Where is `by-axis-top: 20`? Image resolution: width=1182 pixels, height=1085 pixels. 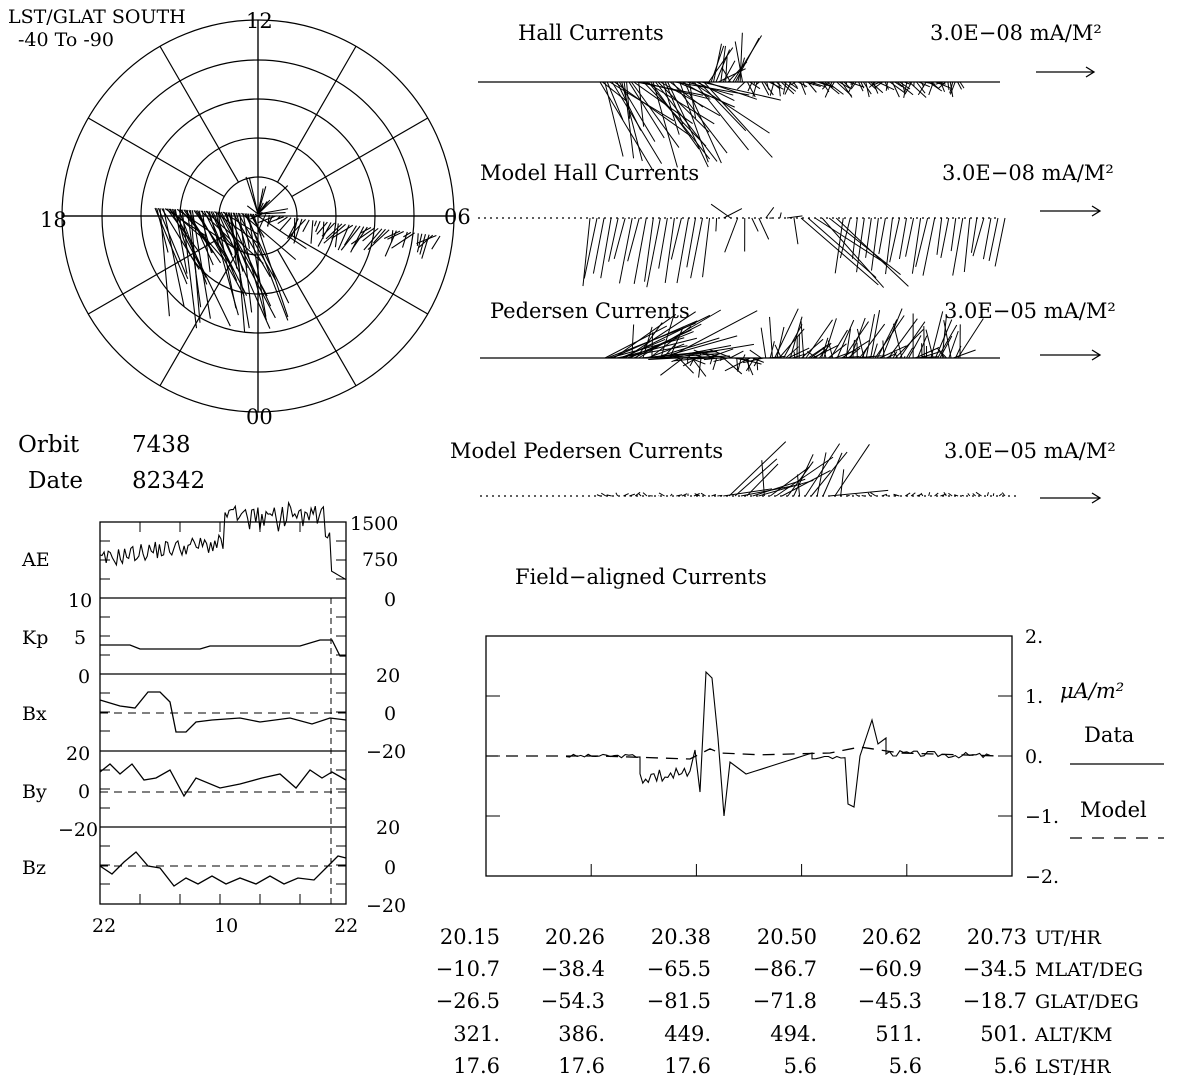 by-axis-top: 20 is located at coordinates (78, 754).